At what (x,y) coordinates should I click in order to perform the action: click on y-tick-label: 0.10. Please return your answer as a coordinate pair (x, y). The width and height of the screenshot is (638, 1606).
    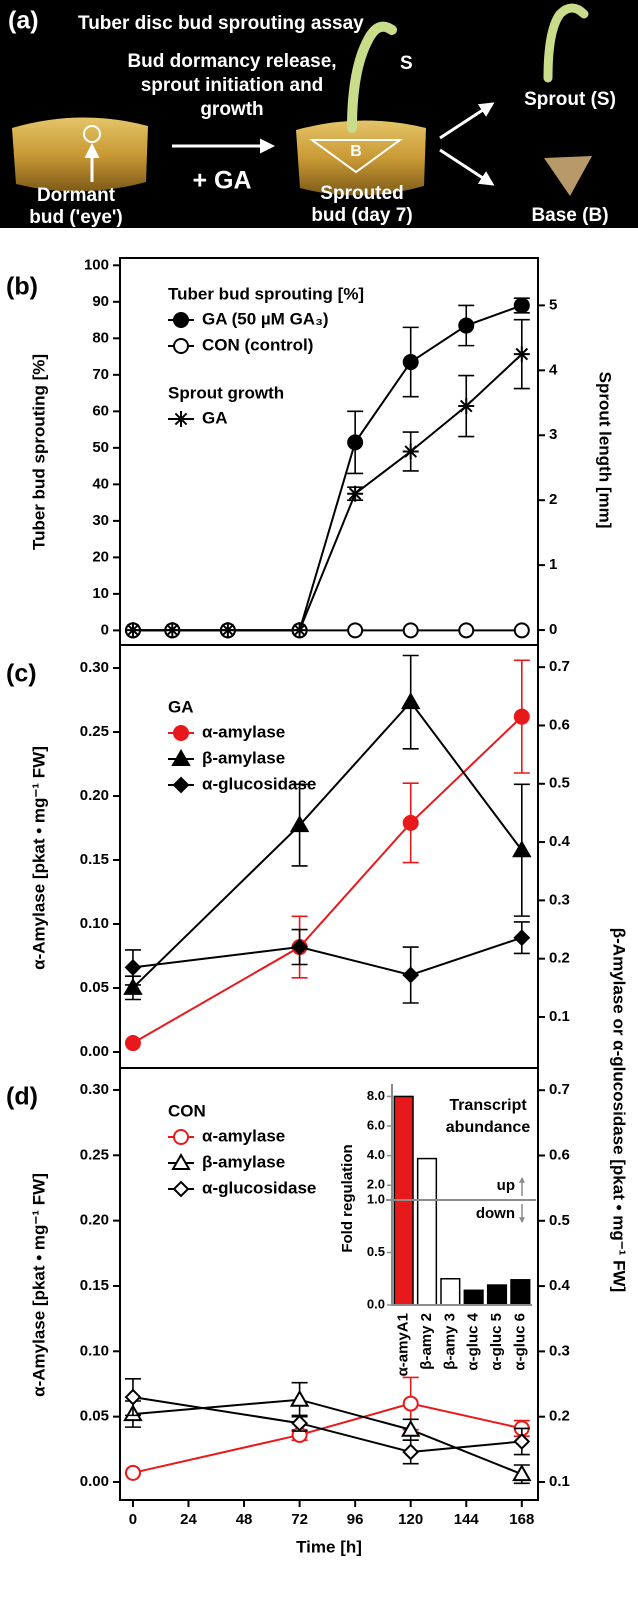
    Looking at the image, I should click on (94, 1350).